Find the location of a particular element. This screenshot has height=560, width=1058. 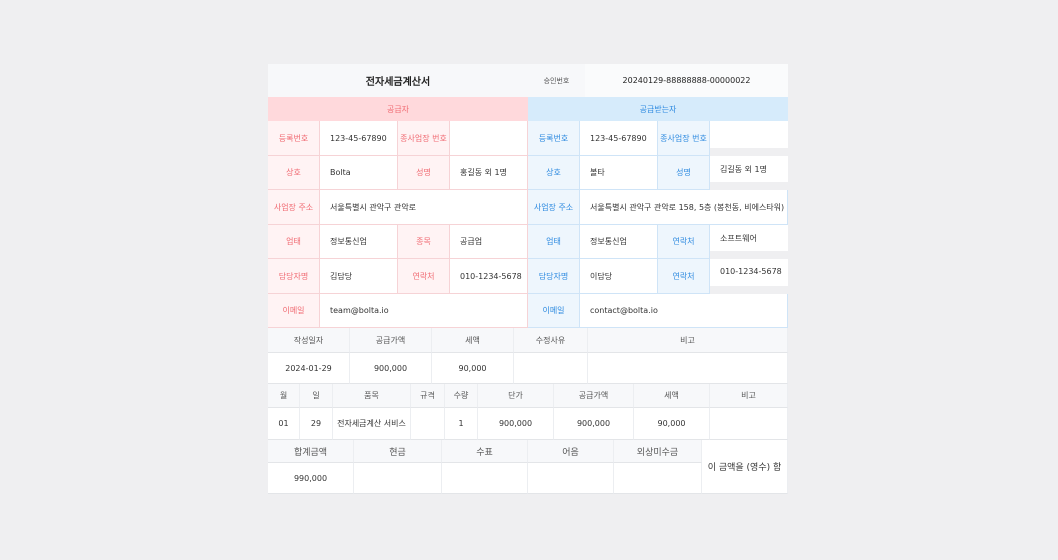

receiver-email: contact@bolta.io is located at coordinates (684, 311).